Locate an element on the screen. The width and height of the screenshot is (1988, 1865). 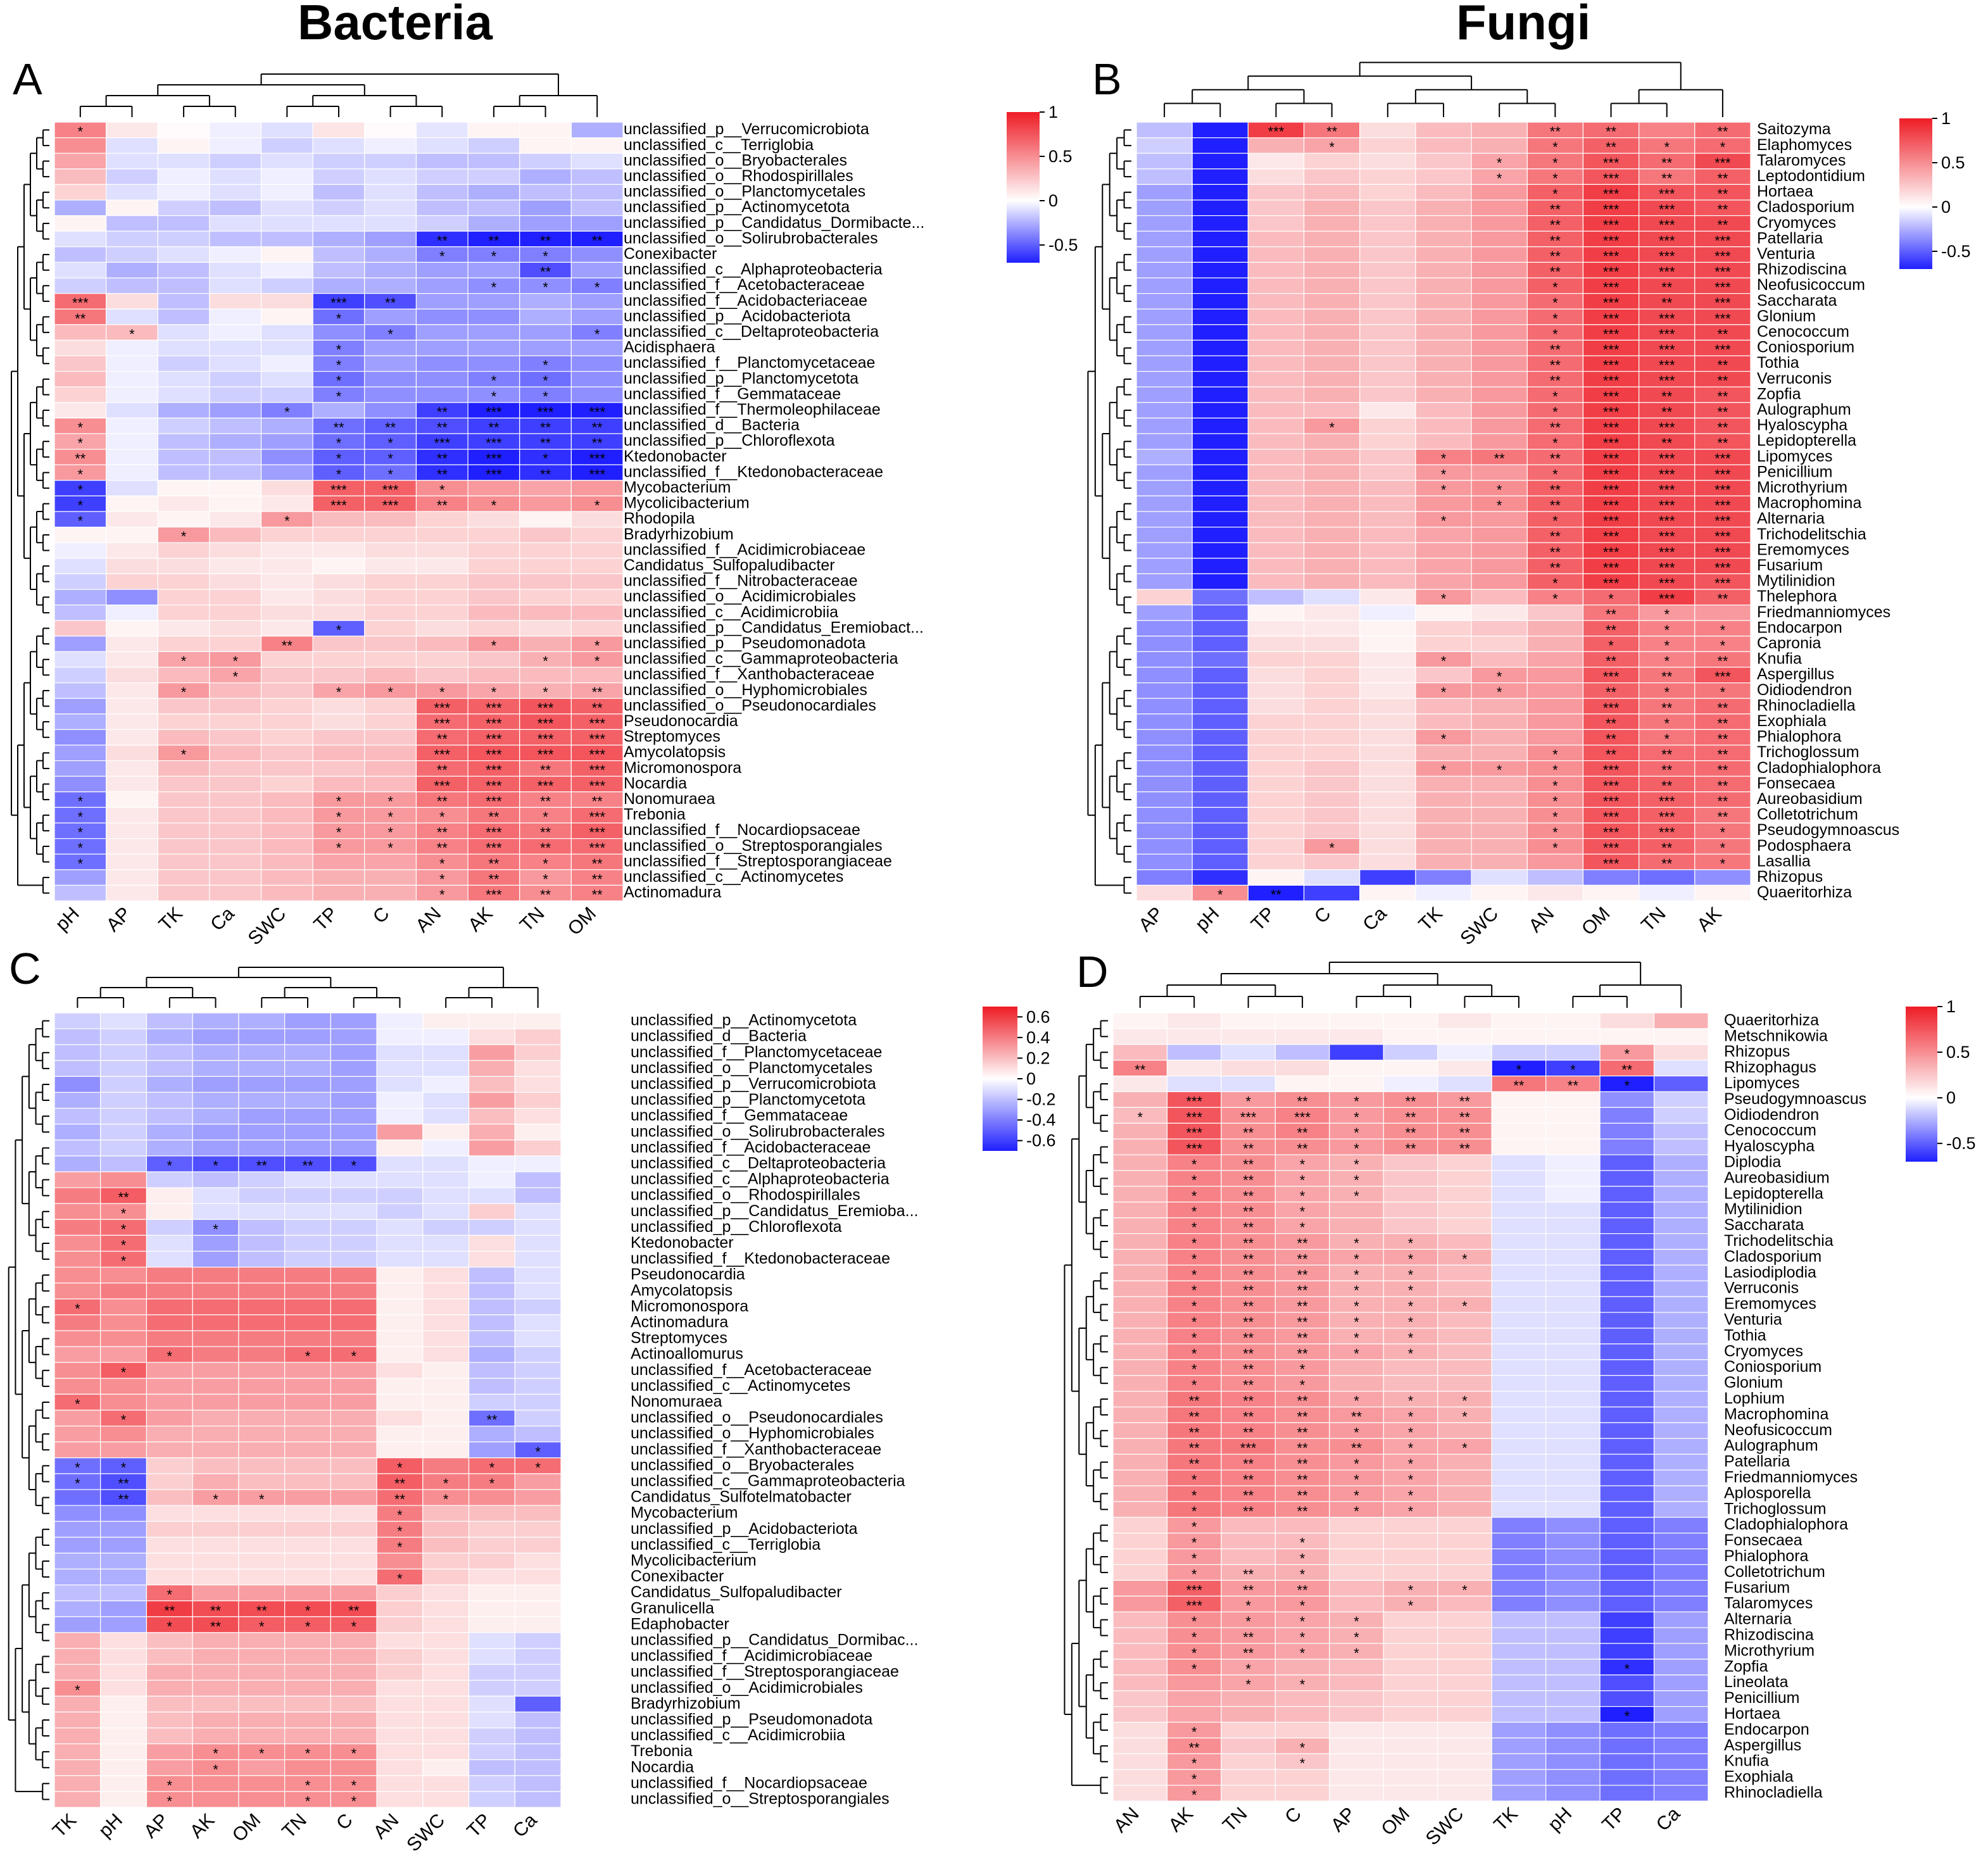
row-label: Macrophomina is located at coordinates (1776, 1414).